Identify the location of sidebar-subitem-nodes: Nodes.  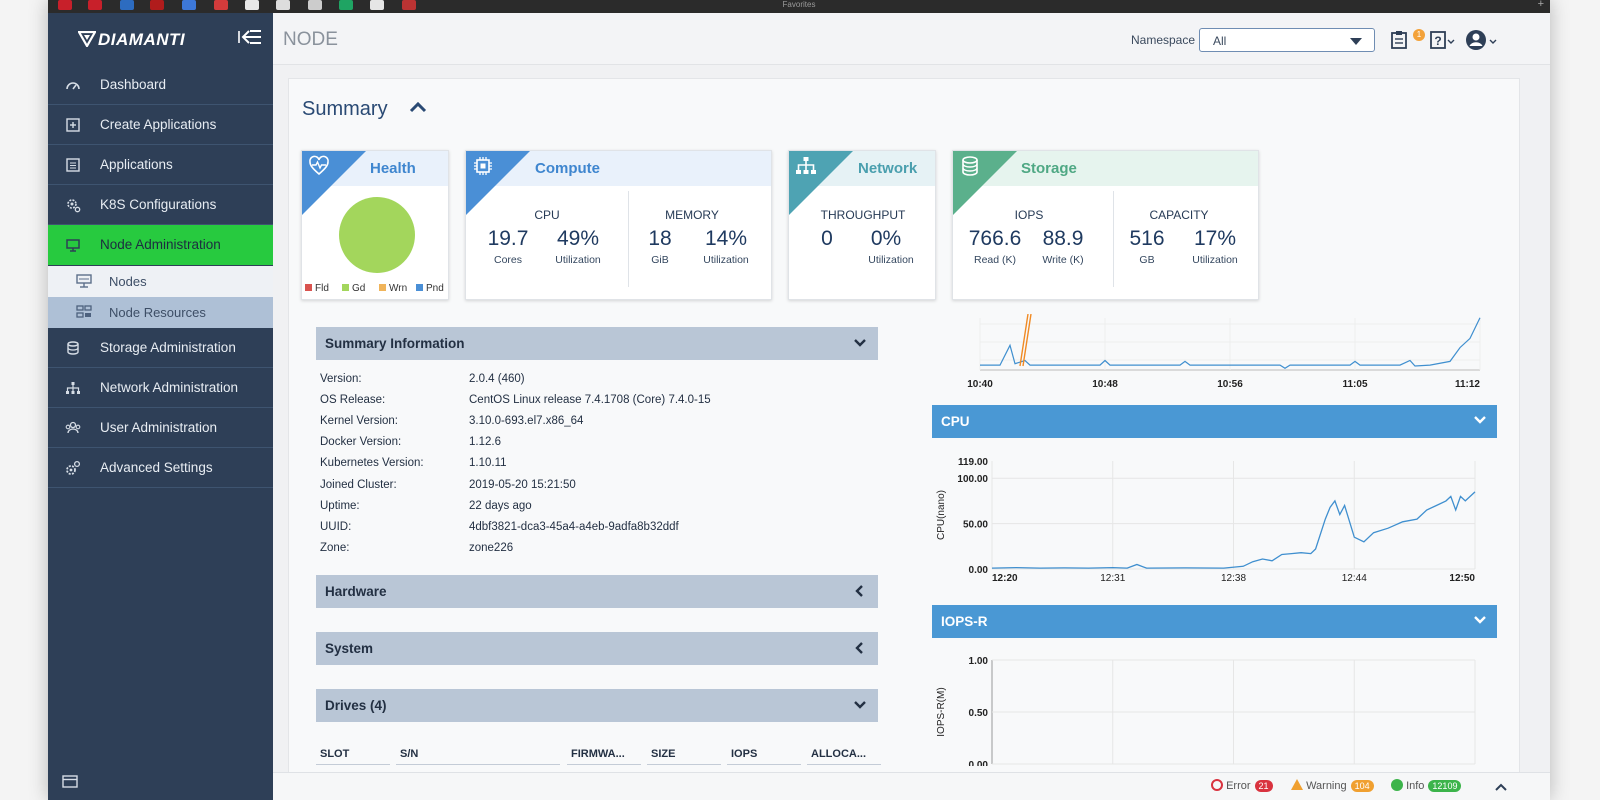
(160, 281).